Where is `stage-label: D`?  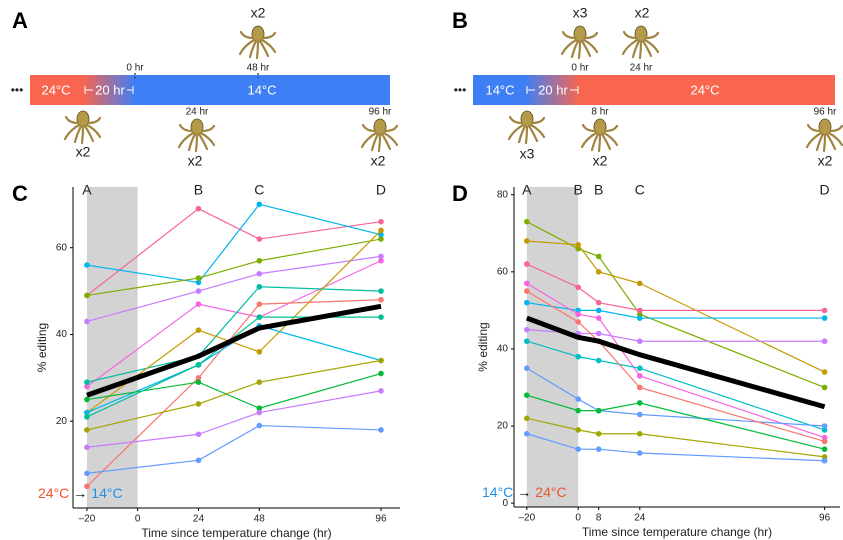 stage-label: D is located at coordinates (825, 190).